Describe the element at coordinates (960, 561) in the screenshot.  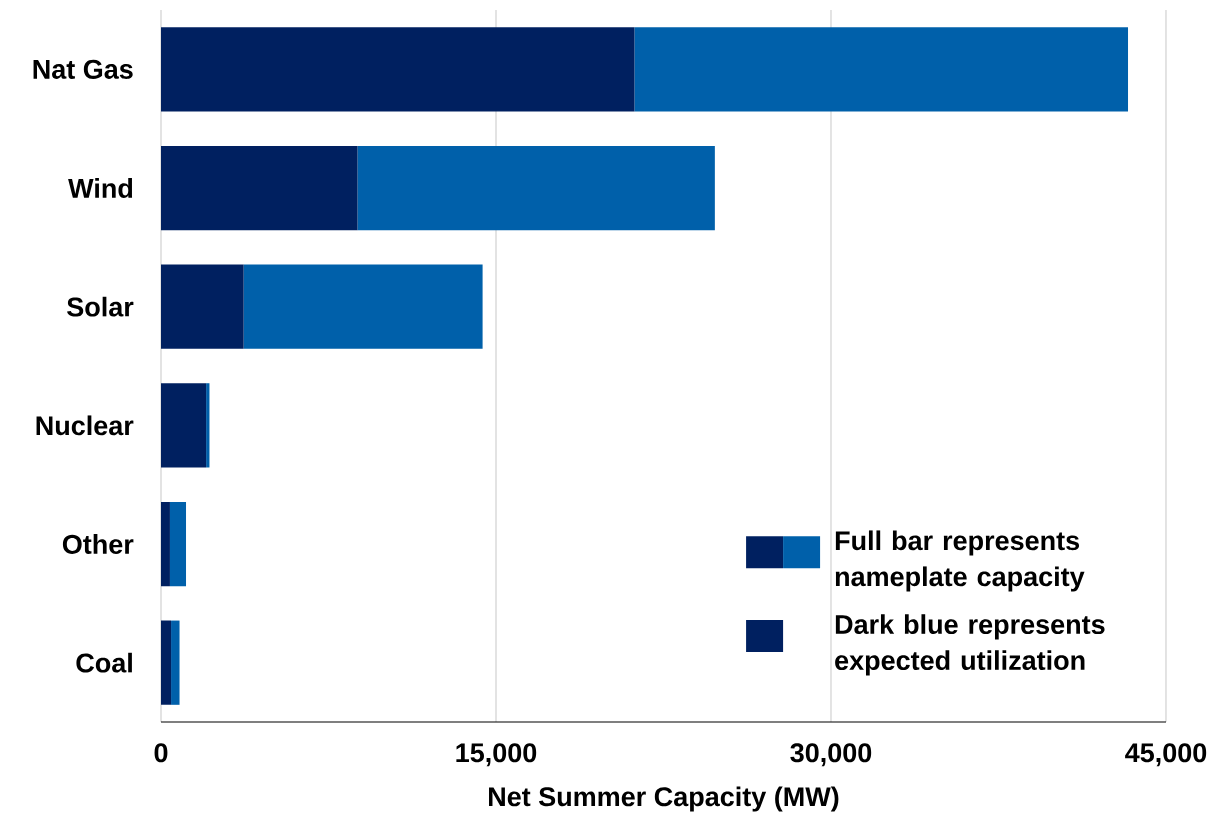
I see `legend-label: Full bar represents nameplate capacity` at that location.